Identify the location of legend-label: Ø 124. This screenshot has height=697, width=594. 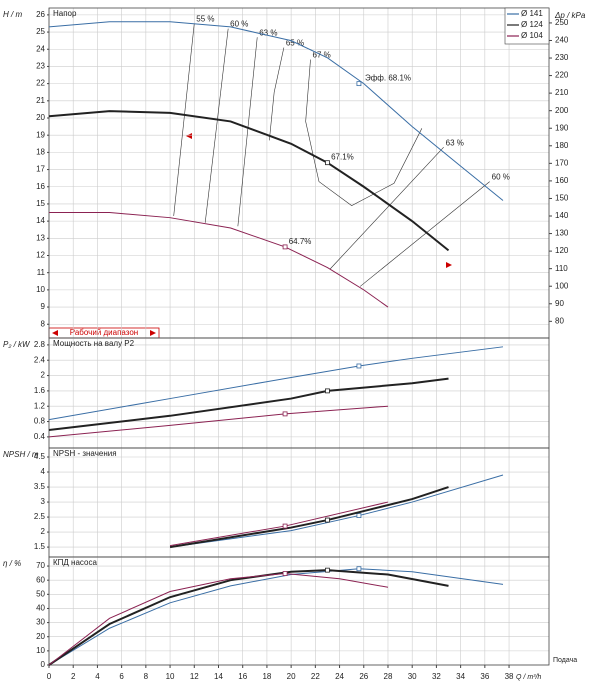
(532, 24).